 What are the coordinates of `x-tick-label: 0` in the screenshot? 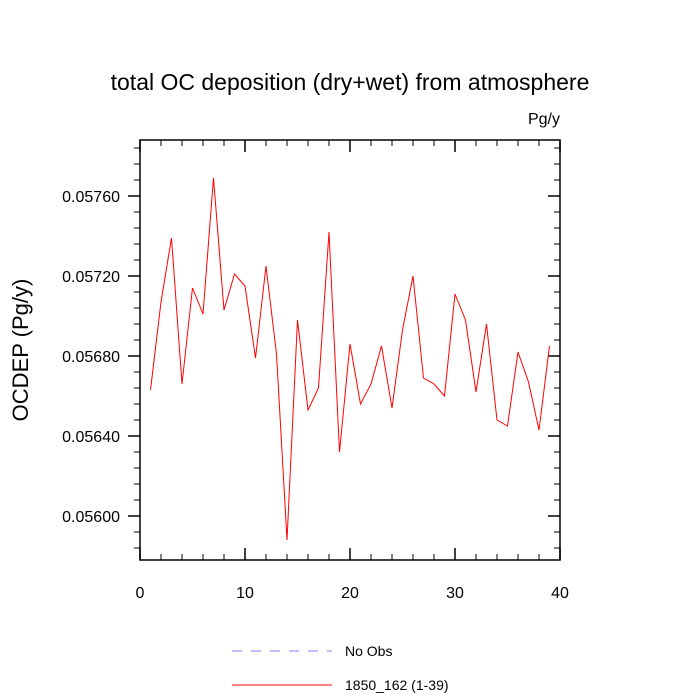 It's located at (140, 593).